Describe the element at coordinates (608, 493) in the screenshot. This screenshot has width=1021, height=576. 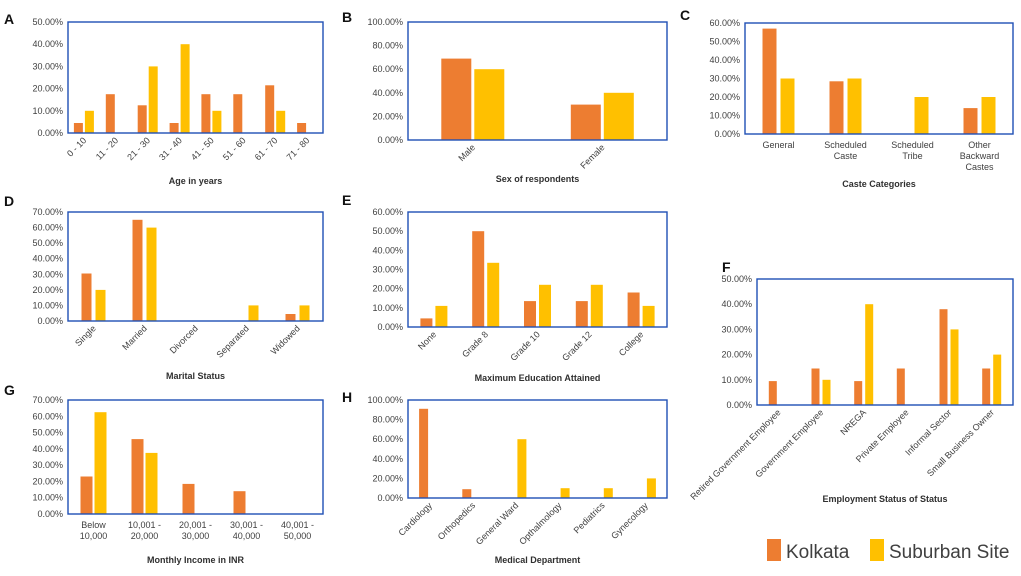
I see `bar-suburban-site-pediatrics` at that location.